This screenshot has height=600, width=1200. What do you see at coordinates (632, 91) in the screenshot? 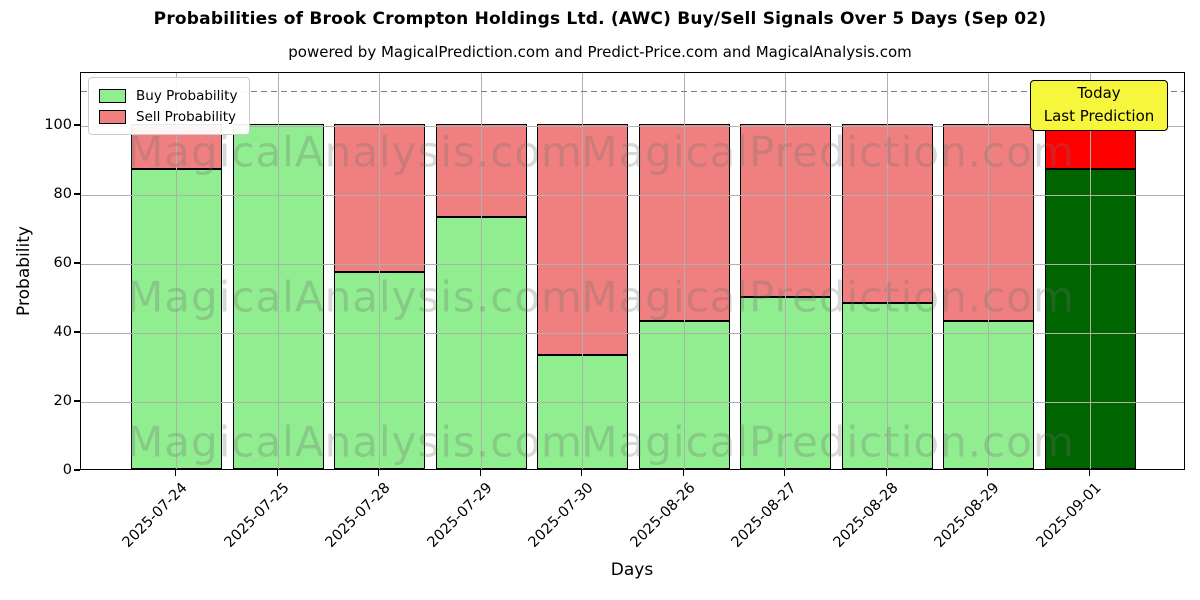
I see `dashed-reference-line` at bounding box center [632, 91].